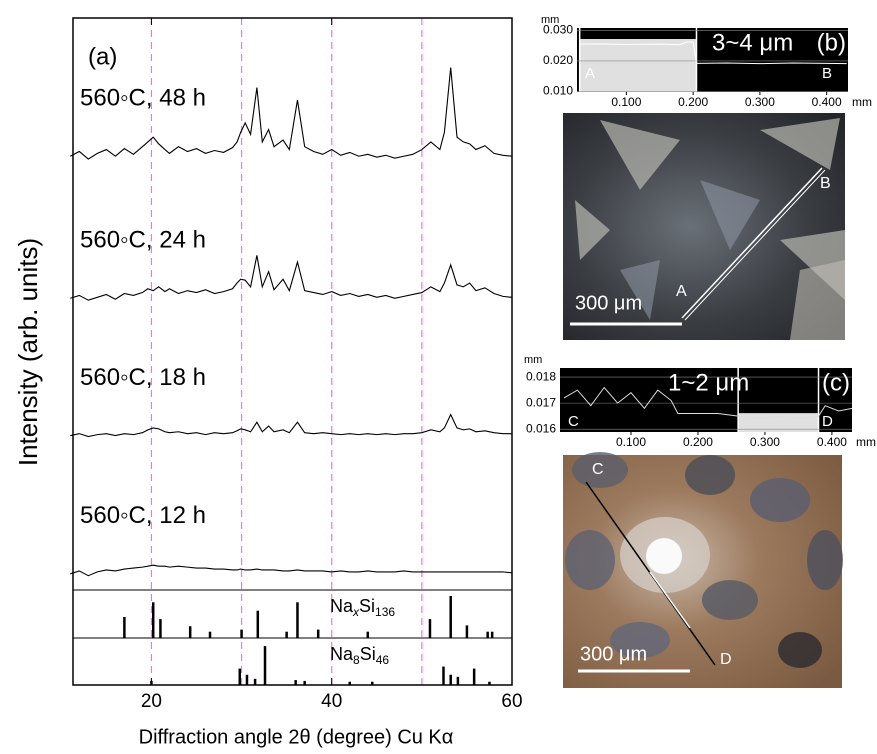 This screenshot has width=877, height=754. Describe the element at coordinates (541, 428) in the screenshot. I see `y-tick-label: 0.016` at that location.